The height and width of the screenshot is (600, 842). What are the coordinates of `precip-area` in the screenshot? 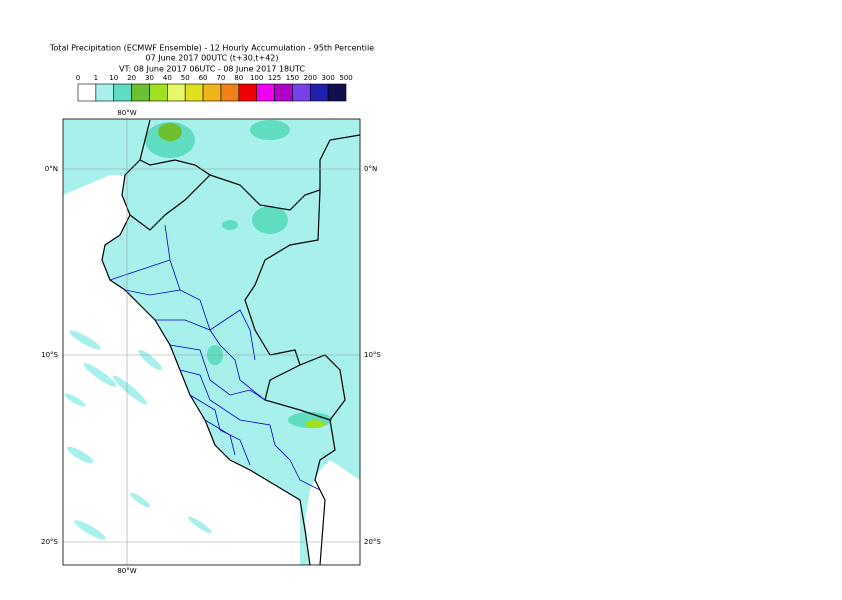 It's located at (101, 144).